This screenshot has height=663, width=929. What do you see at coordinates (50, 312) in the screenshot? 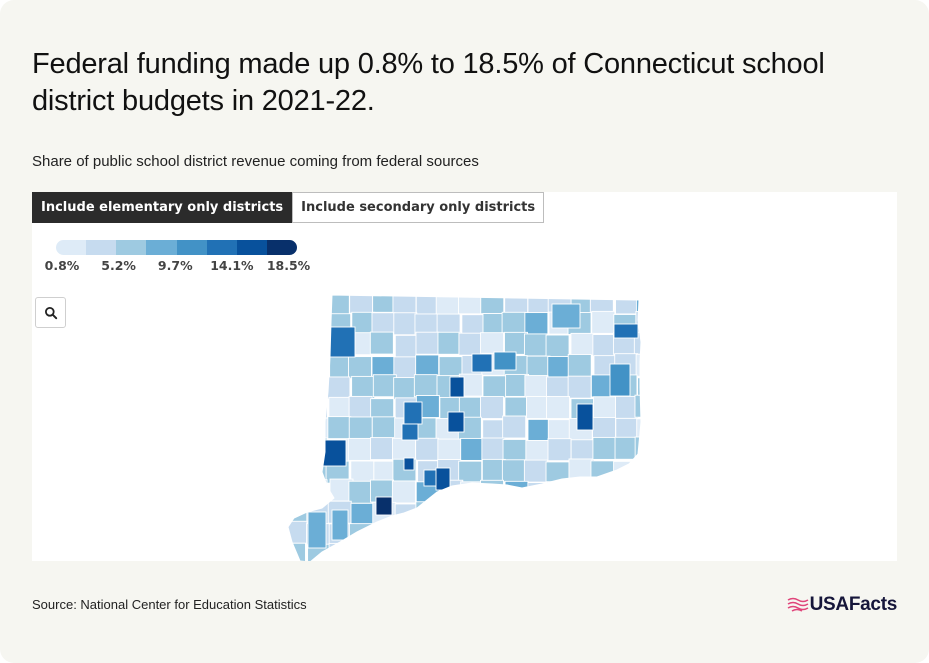
I see `zoom-button` at bounding box center [50, 312].